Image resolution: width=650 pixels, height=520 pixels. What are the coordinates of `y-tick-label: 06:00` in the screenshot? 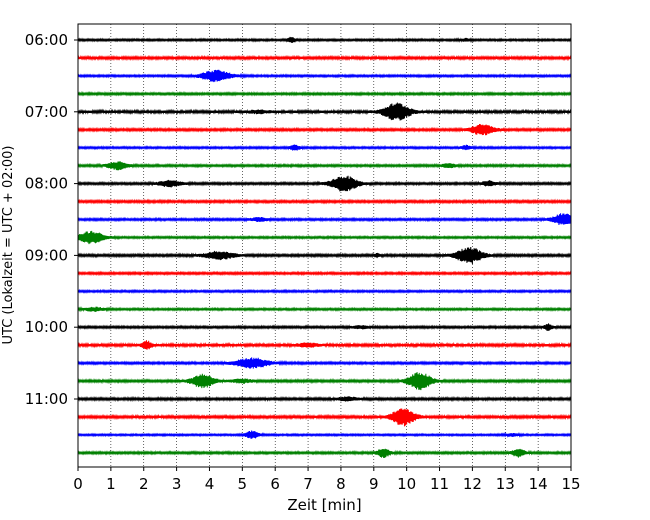 It's located at (46, 40).